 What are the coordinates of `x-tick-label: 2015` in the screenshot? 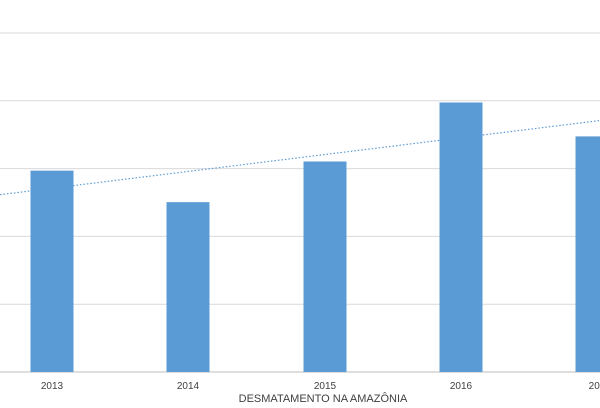 It's located at (325, 386).